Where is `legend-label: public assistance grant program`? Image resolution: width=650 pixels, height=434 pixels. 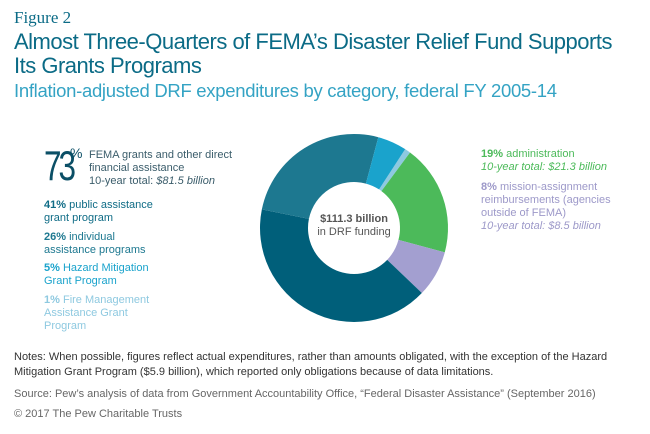
legend-label: public assistance grant program is located at coordinates (98, 211).